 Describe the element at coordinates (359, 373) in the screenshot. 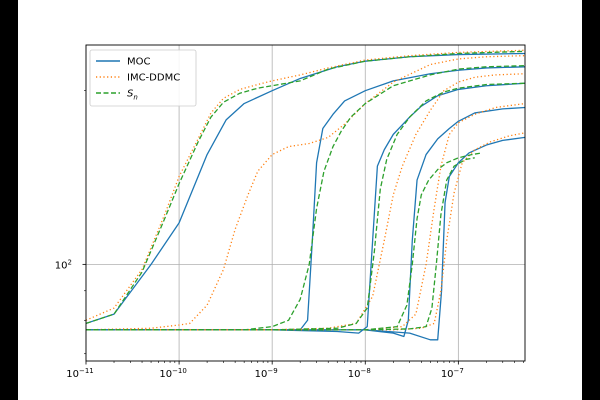

I see `x-tick-label: 10⁻⁸` at that location.